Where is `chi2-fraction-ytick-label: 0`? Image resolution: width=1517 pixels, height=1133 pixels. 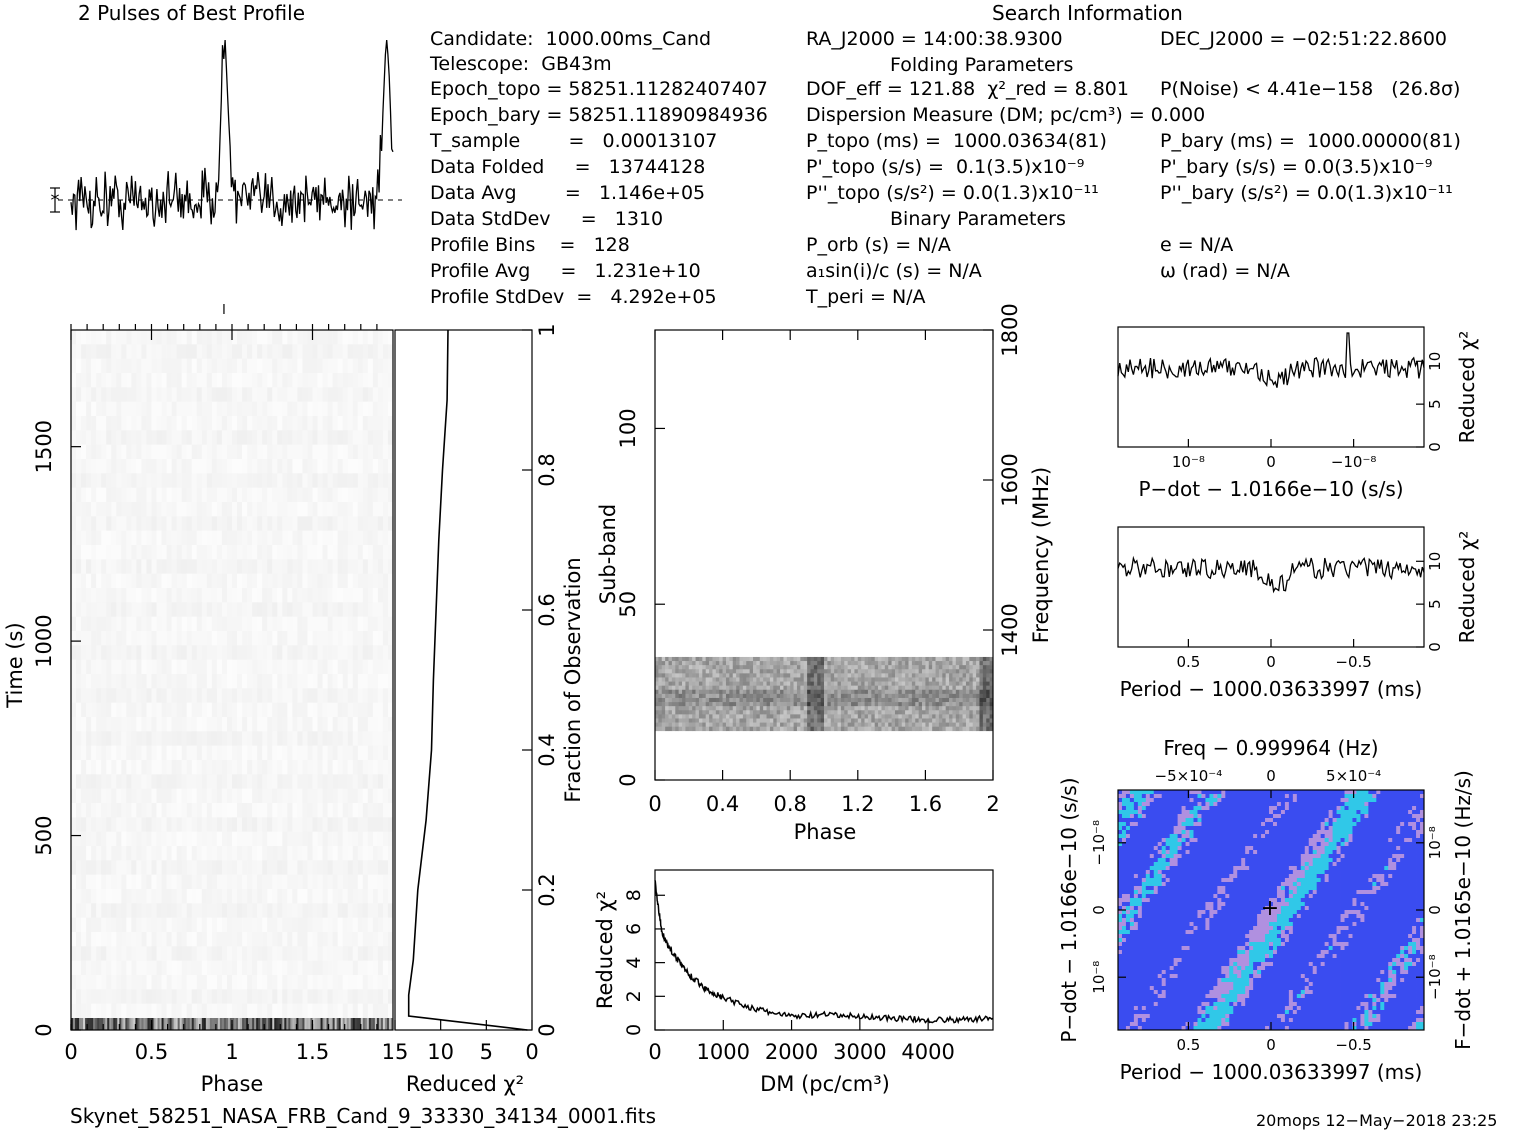 chi2-fraction-ytick-label: 0 is located at coordinates (547, 1029).